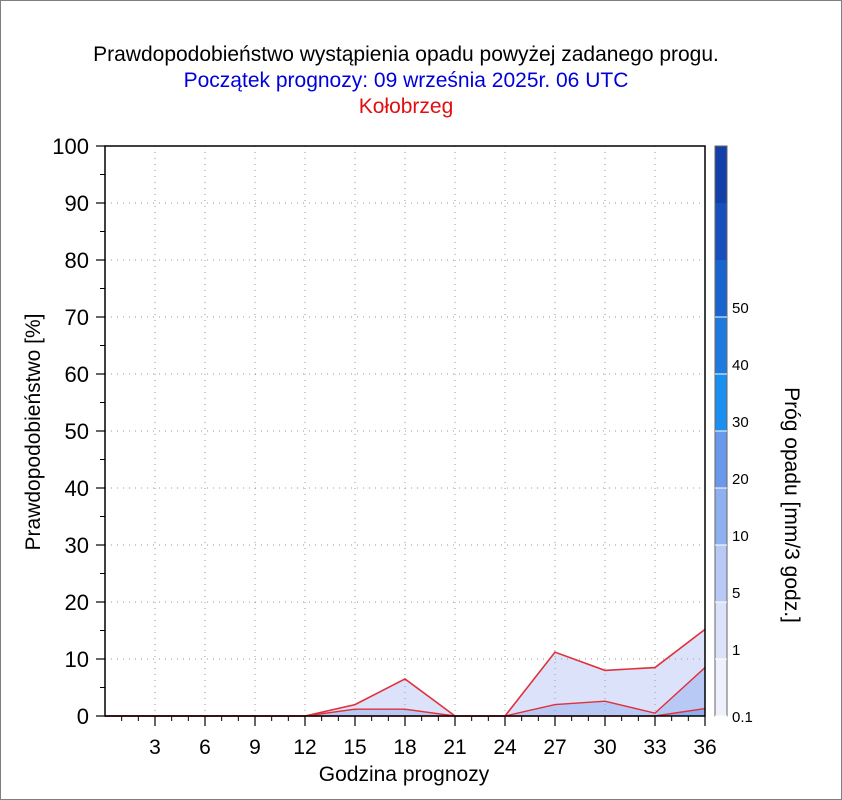  What do you see at coordinates (404, 774) in the screenshot?
I see `x-axis-label: Godzina prognozy` at bounding box center [404, 774].